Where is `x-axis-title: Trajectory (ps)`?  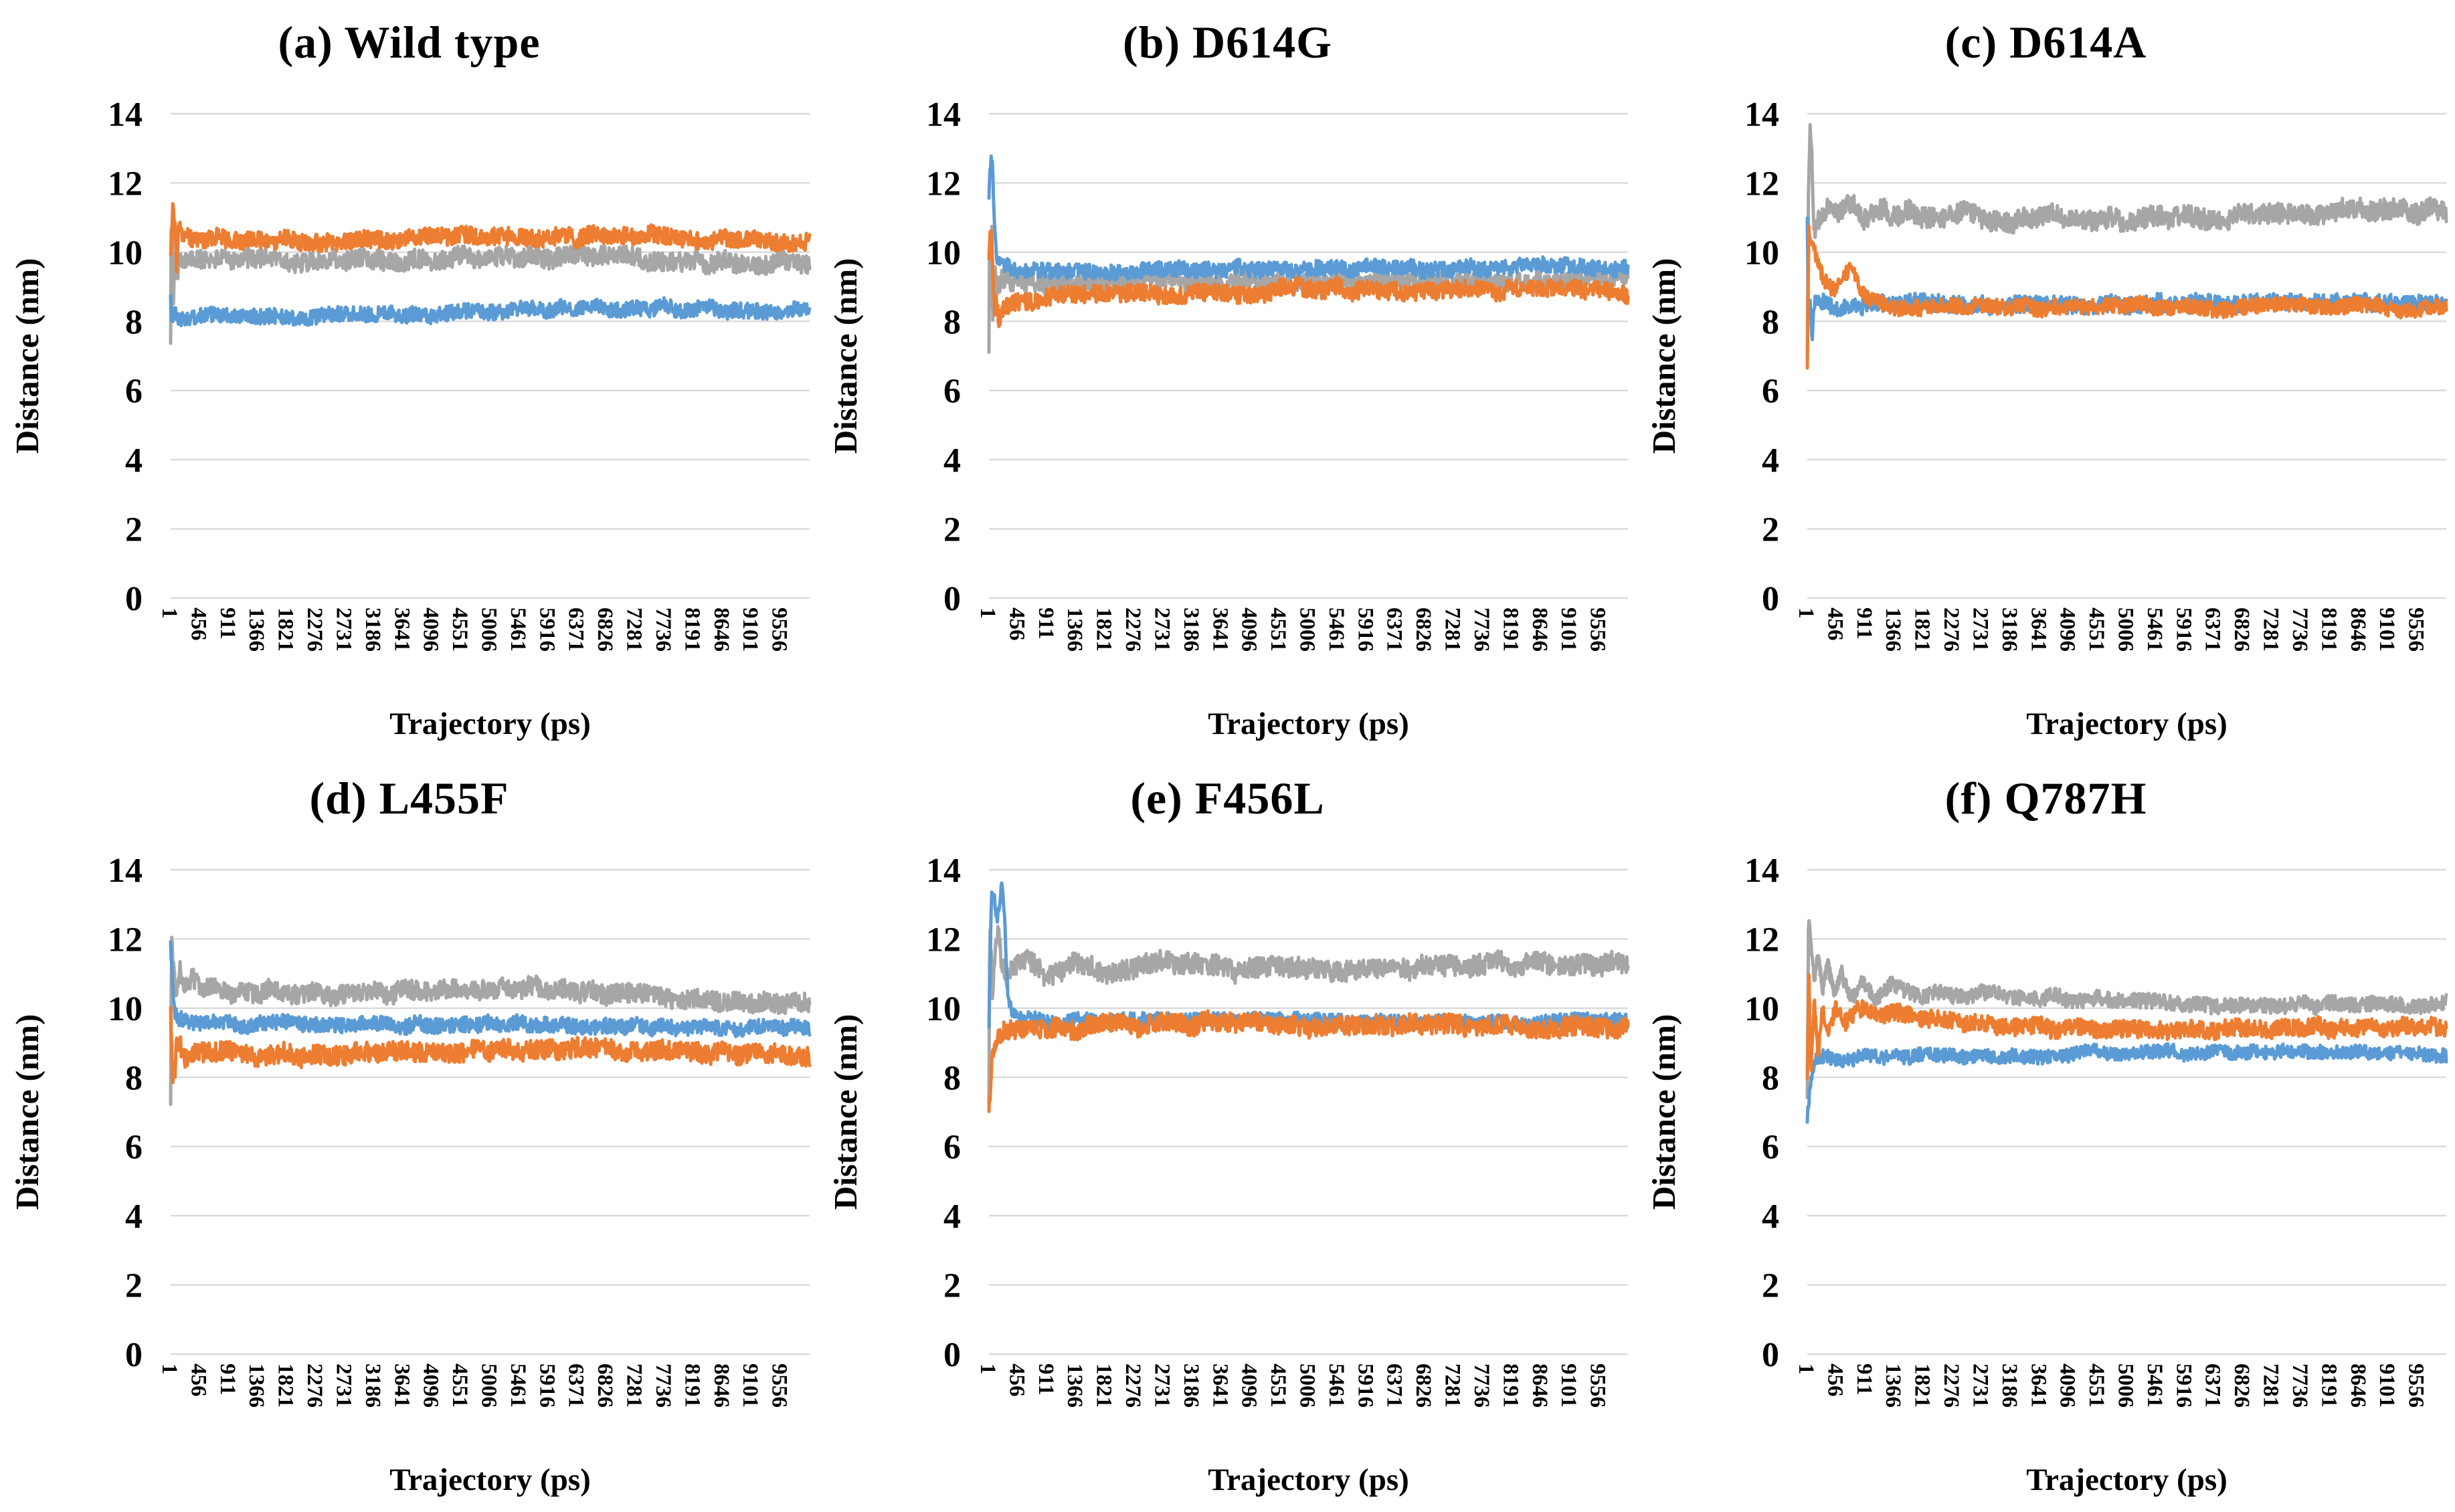 x-axis-title: Trajectory (ps) is located at coordinates (2126, 1479).